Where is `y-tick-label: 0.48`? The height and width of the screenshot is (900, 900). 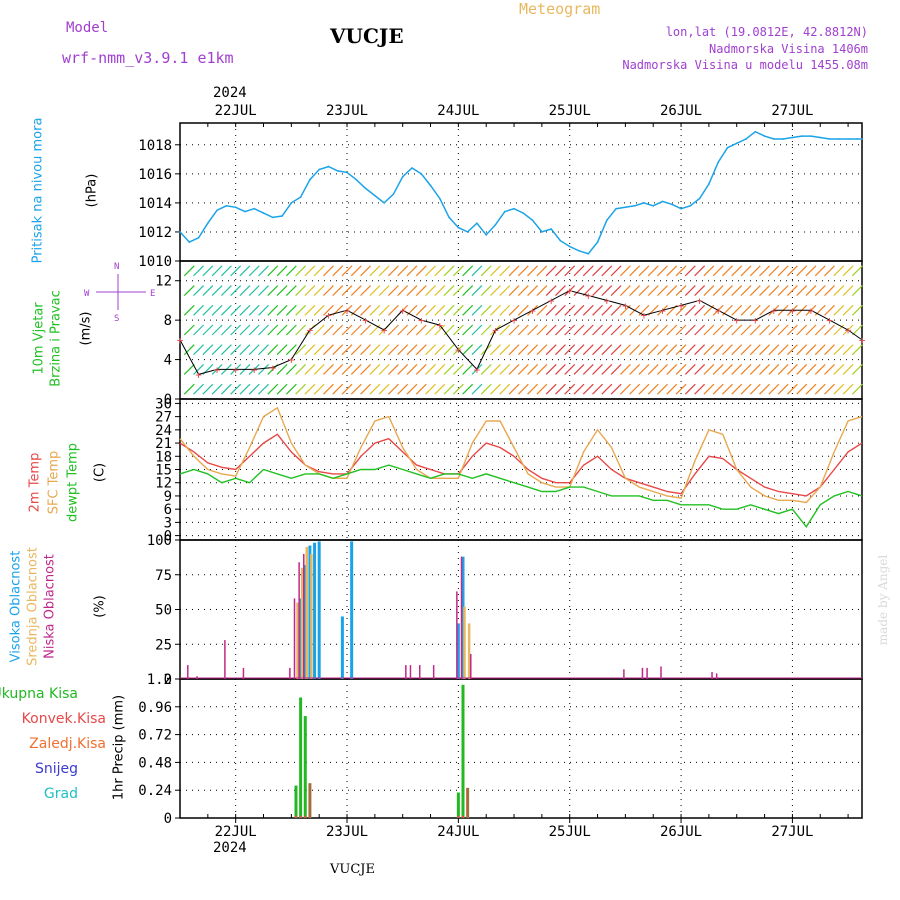 y-tick-label: 0.48 is located at coordinates (155, 763).